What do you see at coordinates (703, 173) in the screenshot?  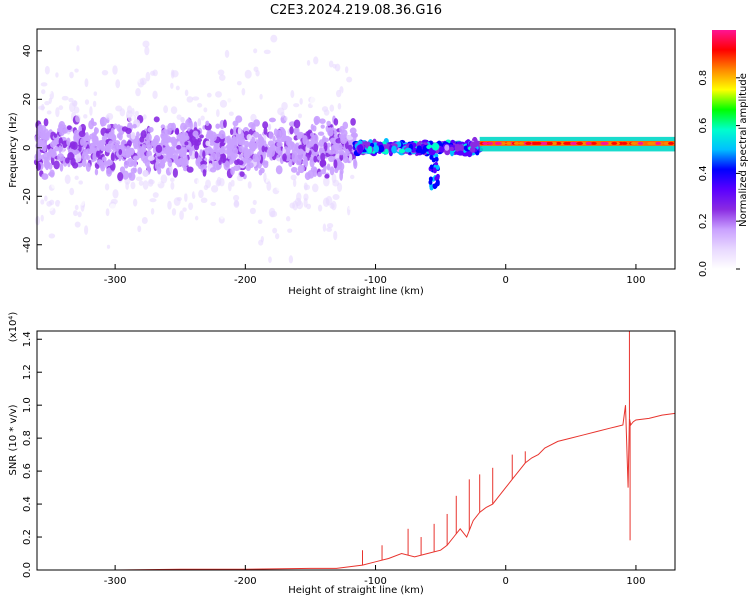 I see `colorbar-tick-label: 0.4` at bounding box center [703, 173].